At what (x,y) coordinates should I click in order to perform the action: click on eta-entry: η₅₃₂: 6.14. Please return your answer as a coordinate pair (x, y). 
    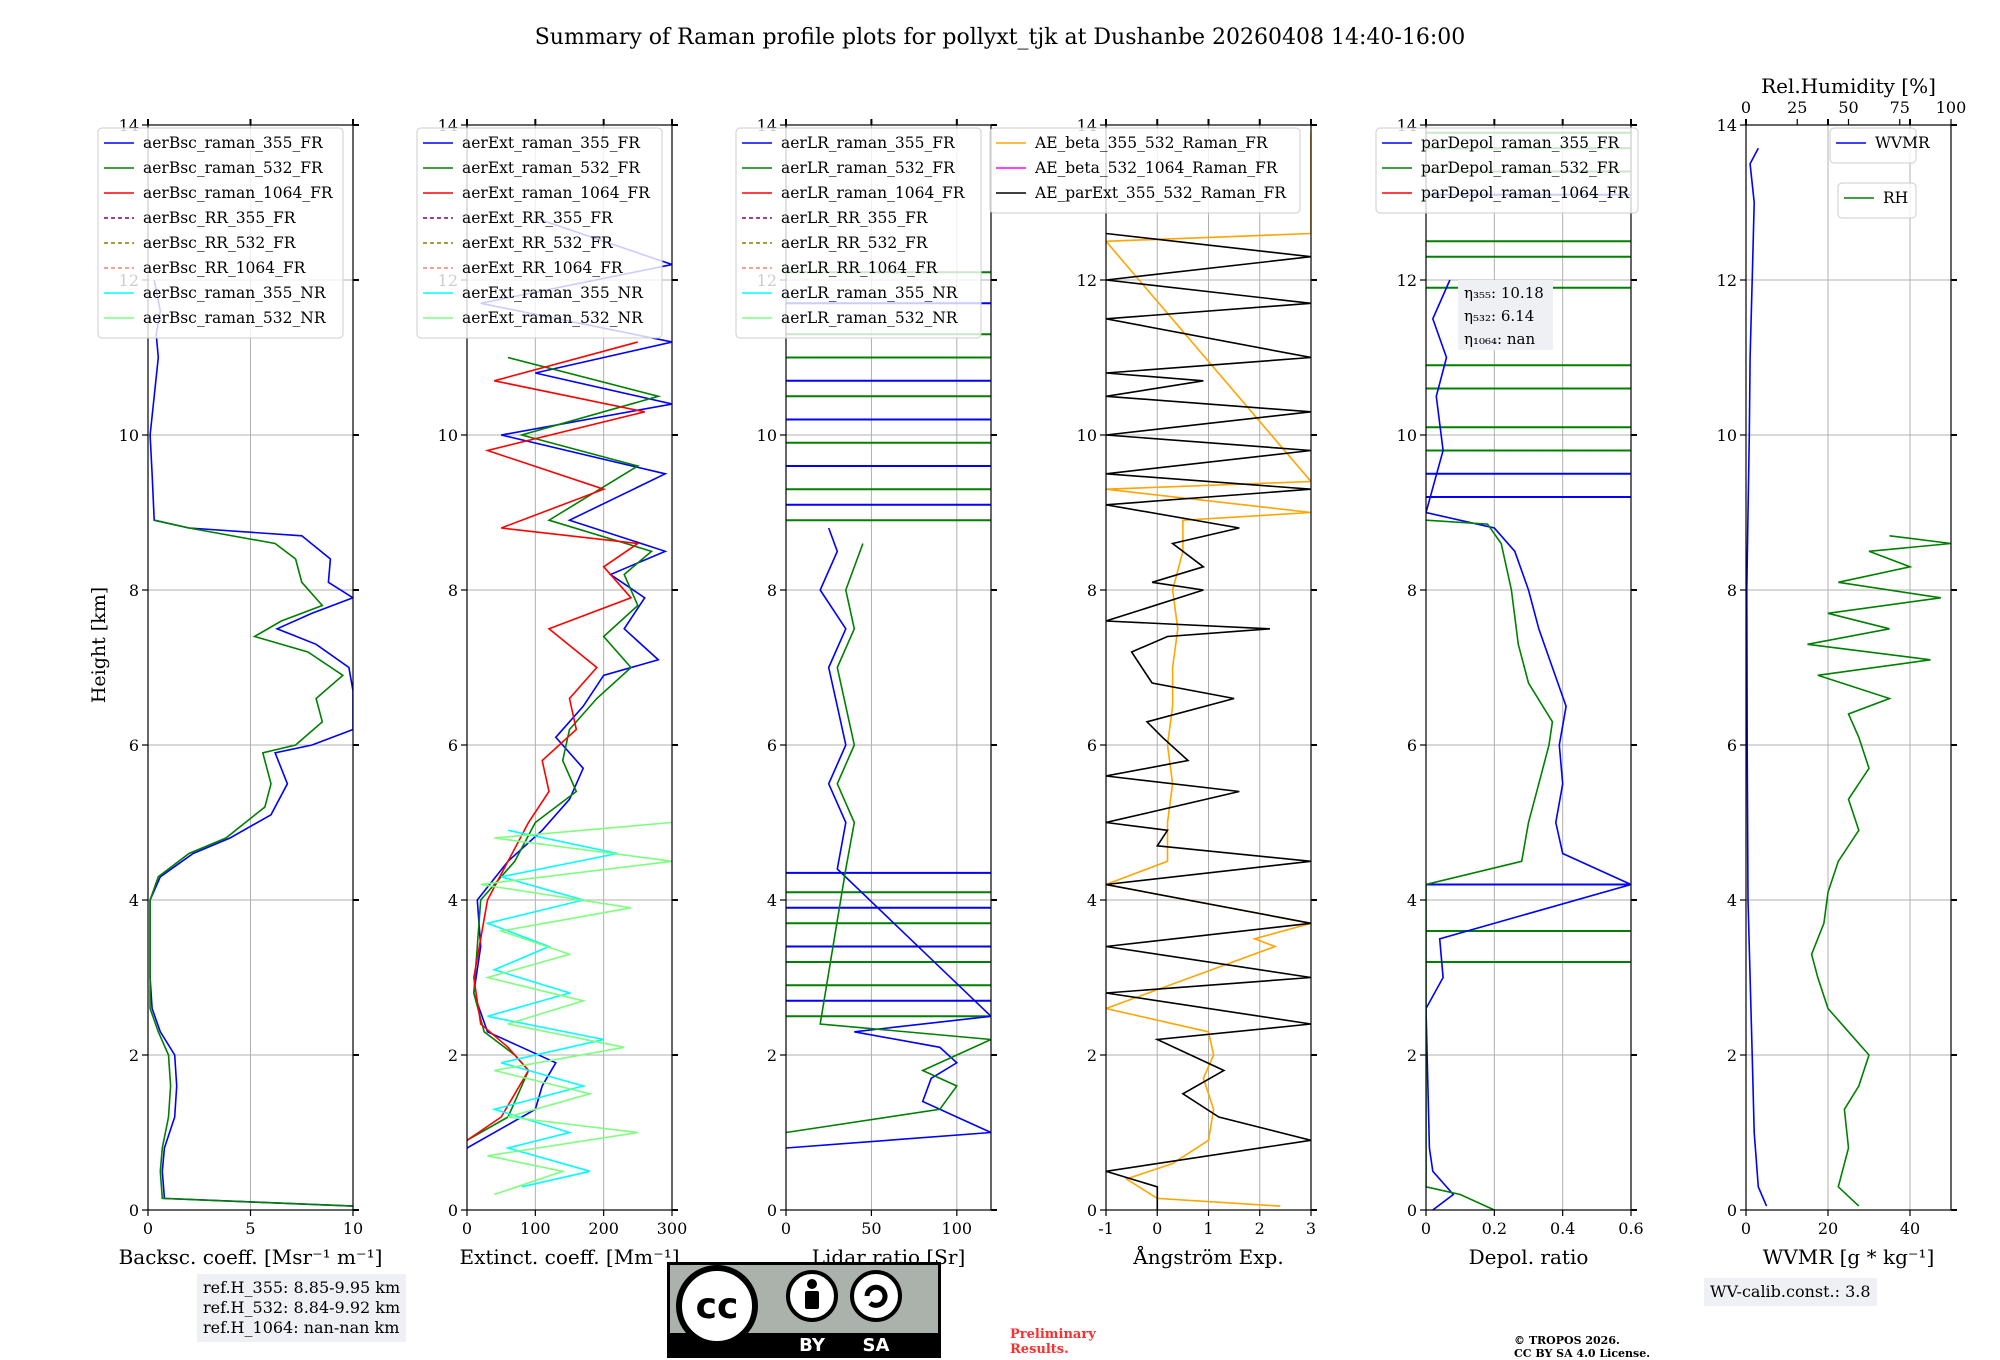
    Looking at the image, I should click on (1499, 316).